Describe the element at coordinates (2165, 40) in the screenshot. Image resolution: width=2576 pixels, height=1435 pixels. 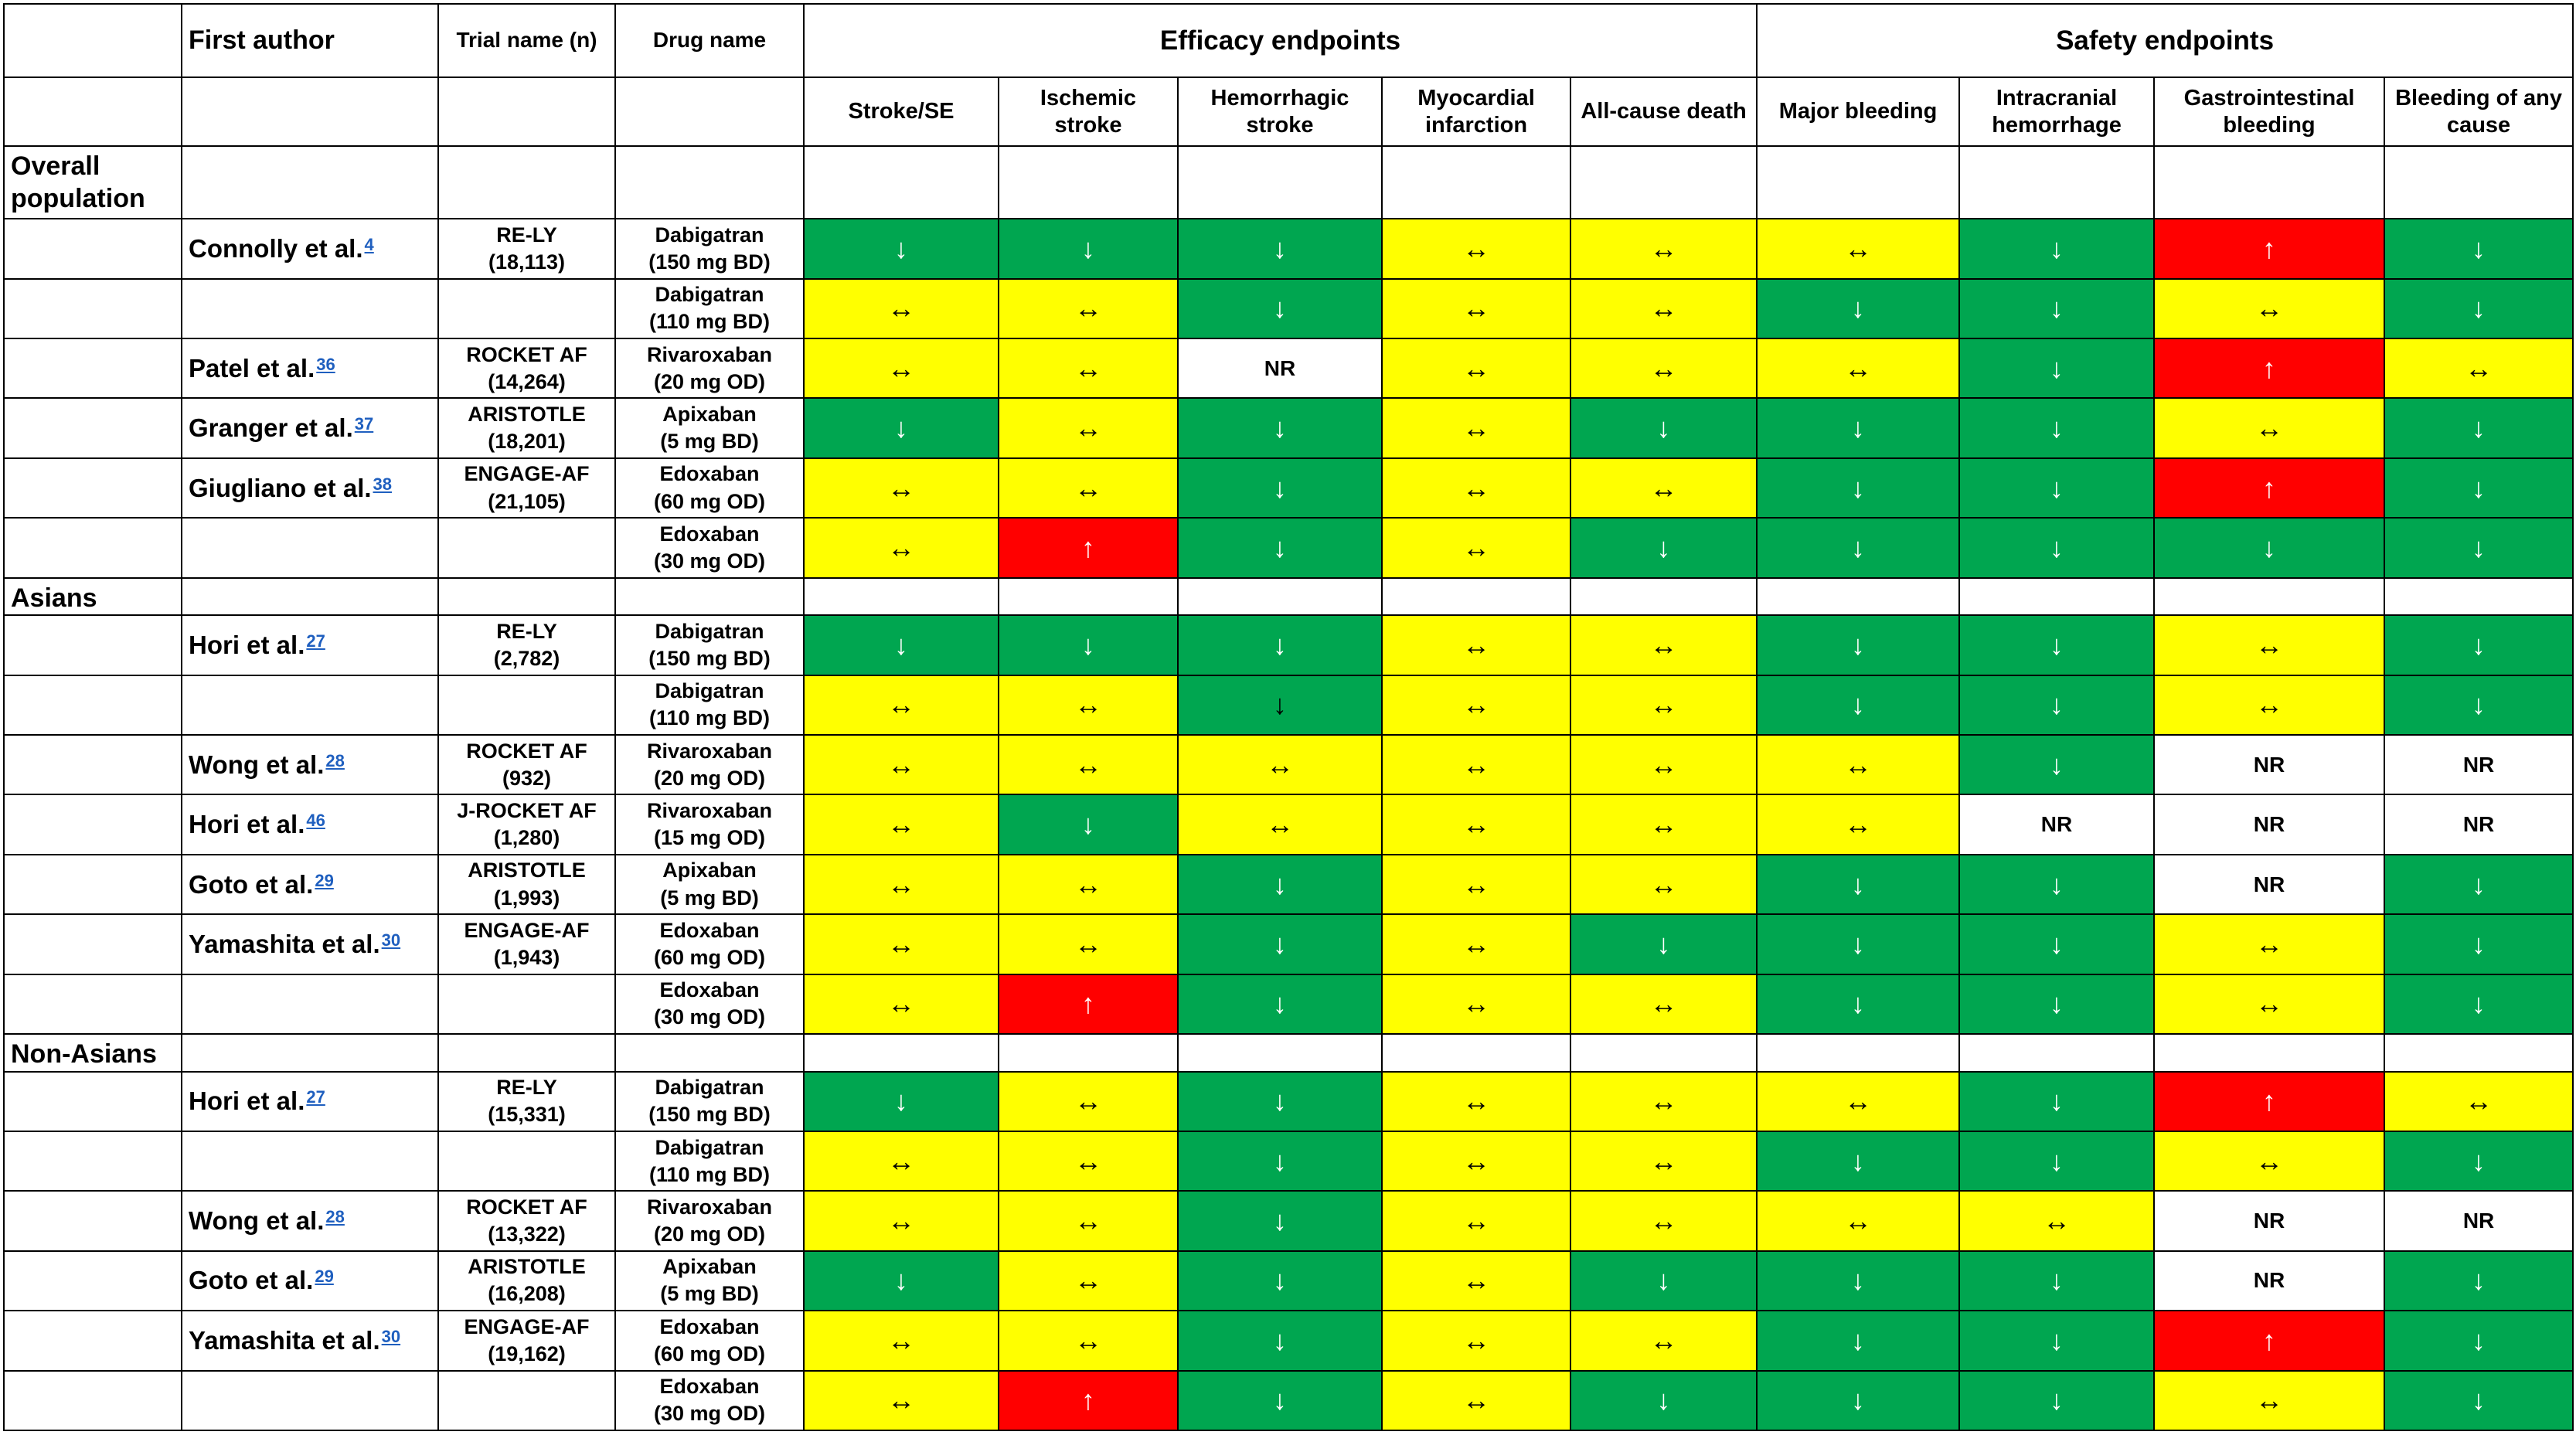
I see `header-safety-endpoints: Safety endpoints` at that location.